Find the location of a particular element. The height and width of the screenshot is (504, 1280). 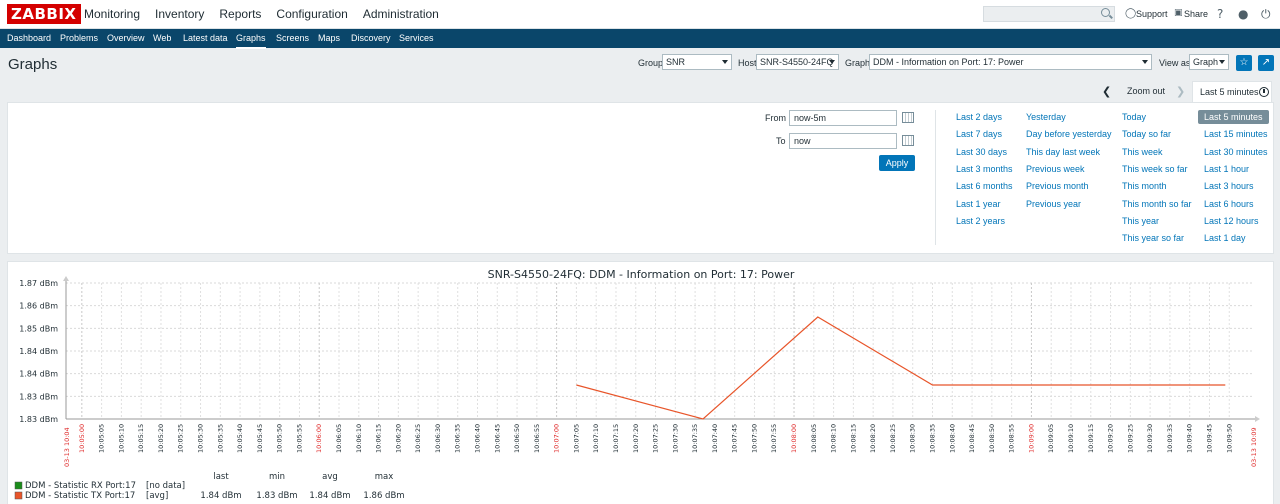

x-tick-label: 10:07:40 is located at coordinates (715, 438).